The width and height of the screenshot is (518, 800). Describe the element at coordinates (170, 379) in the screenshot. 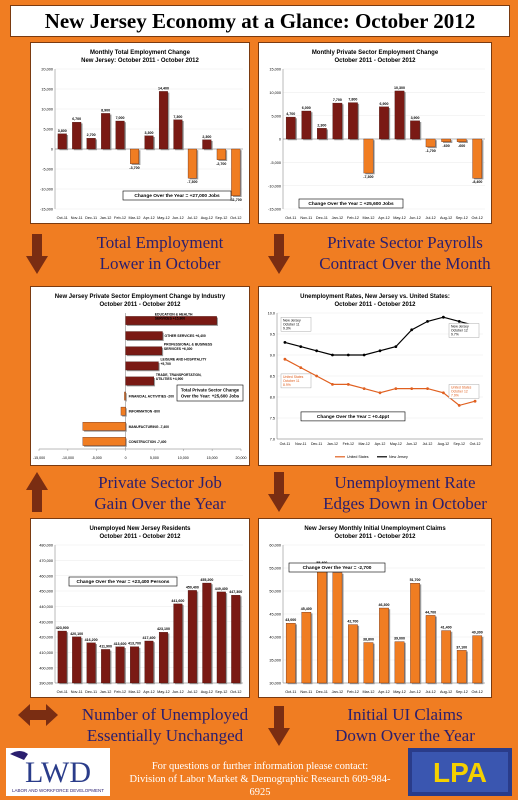

I see `category-label: UTILITIES +4,900` at that location.